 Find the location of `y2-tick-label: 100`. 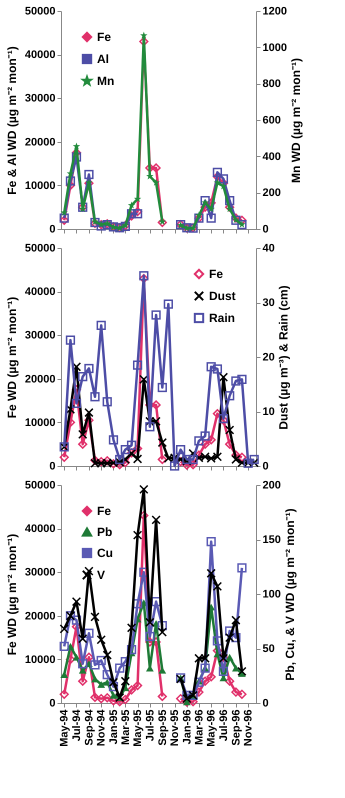

y2-tick-label: 100 is located at coordinates (271, 594).